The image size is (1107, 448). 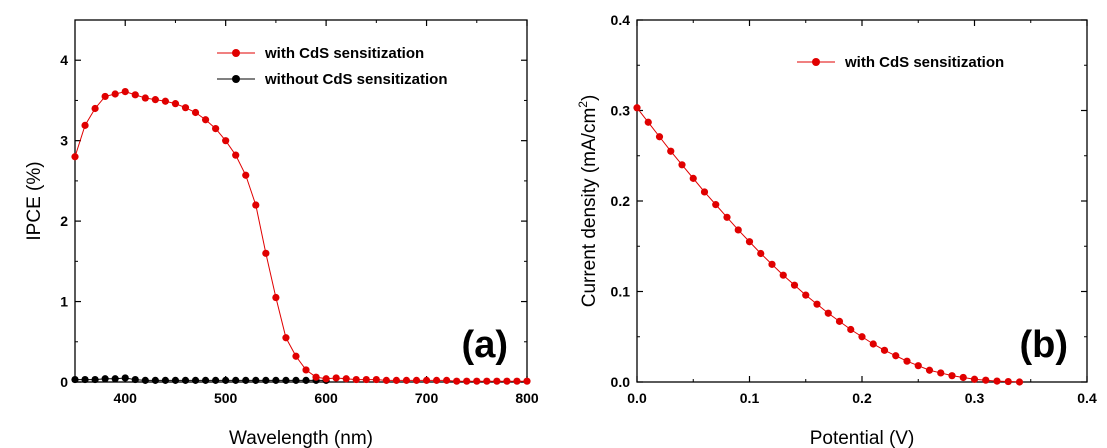 I want to click on x-axis-title-a: Wavelength (nm), so click(x=301, y=438).